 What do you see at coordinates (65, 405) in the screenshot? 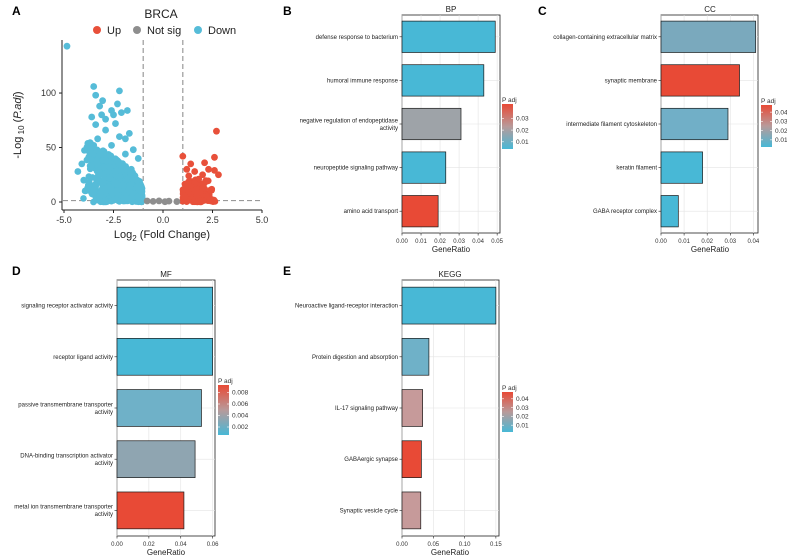
I see `category-label: passive transmembrane transporter` at bounding box center [65, 405].